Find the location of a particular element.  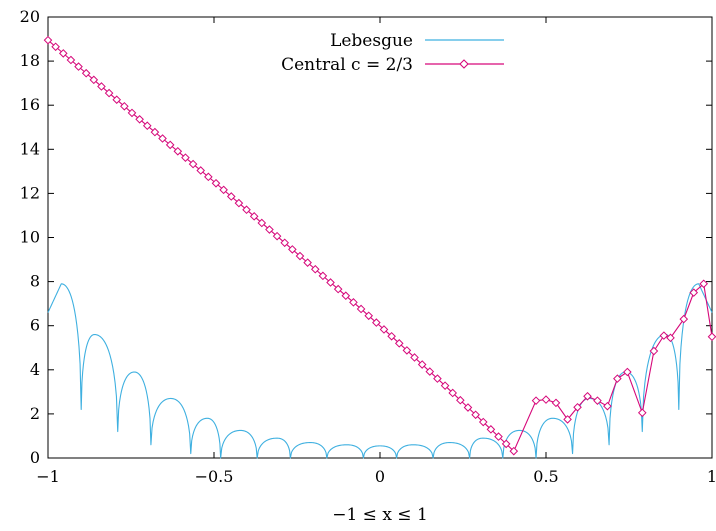

y-tick-label: 0 is located at coordinates (35, 457).